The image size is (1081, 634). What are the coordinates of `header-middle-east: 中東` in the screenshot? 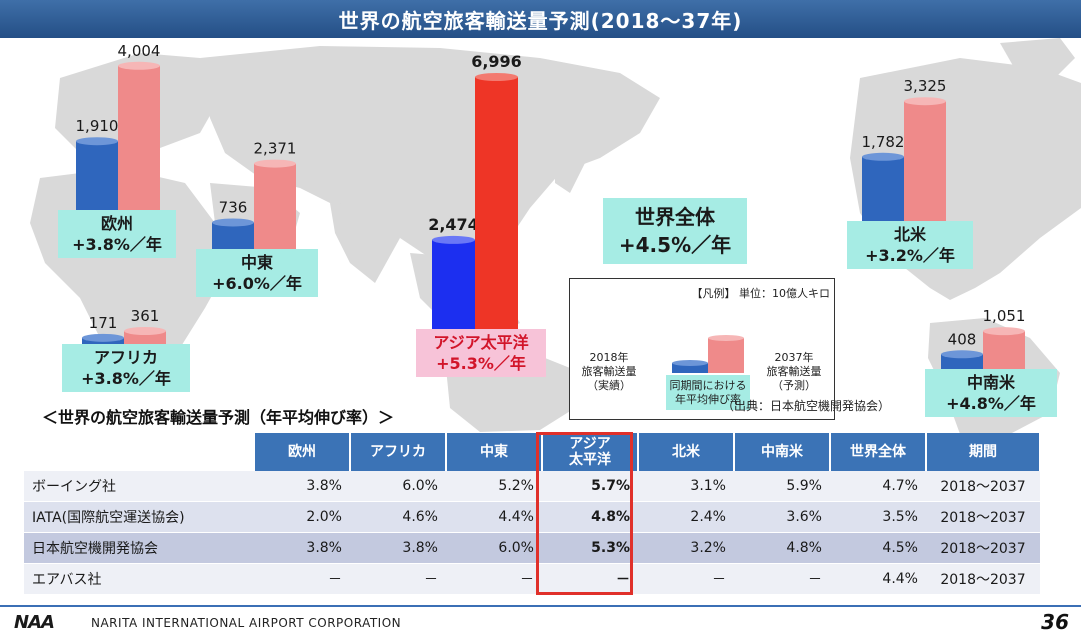 It's located at (494, 452).